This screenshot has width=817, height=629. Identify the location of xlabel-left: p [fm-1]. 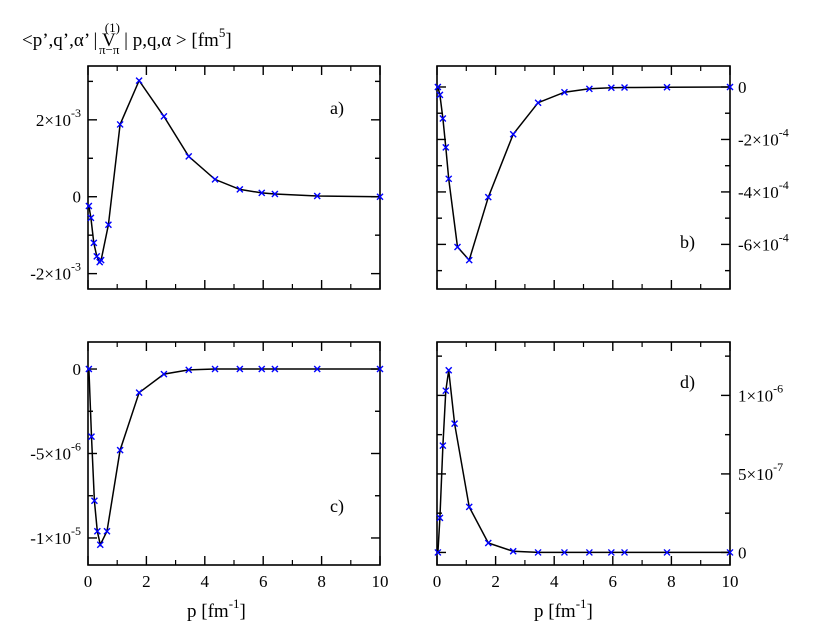
(216, 609).